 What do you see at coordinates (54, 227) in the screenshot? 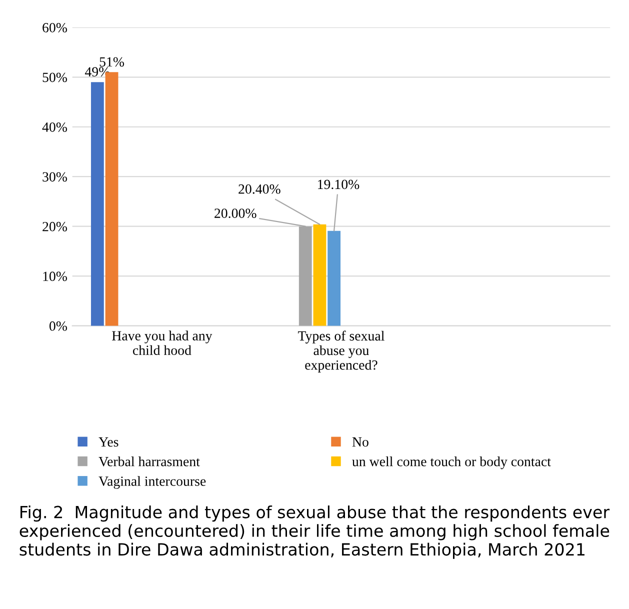
I see `y-tick-label: 20%` at bounding box center [54, 227].